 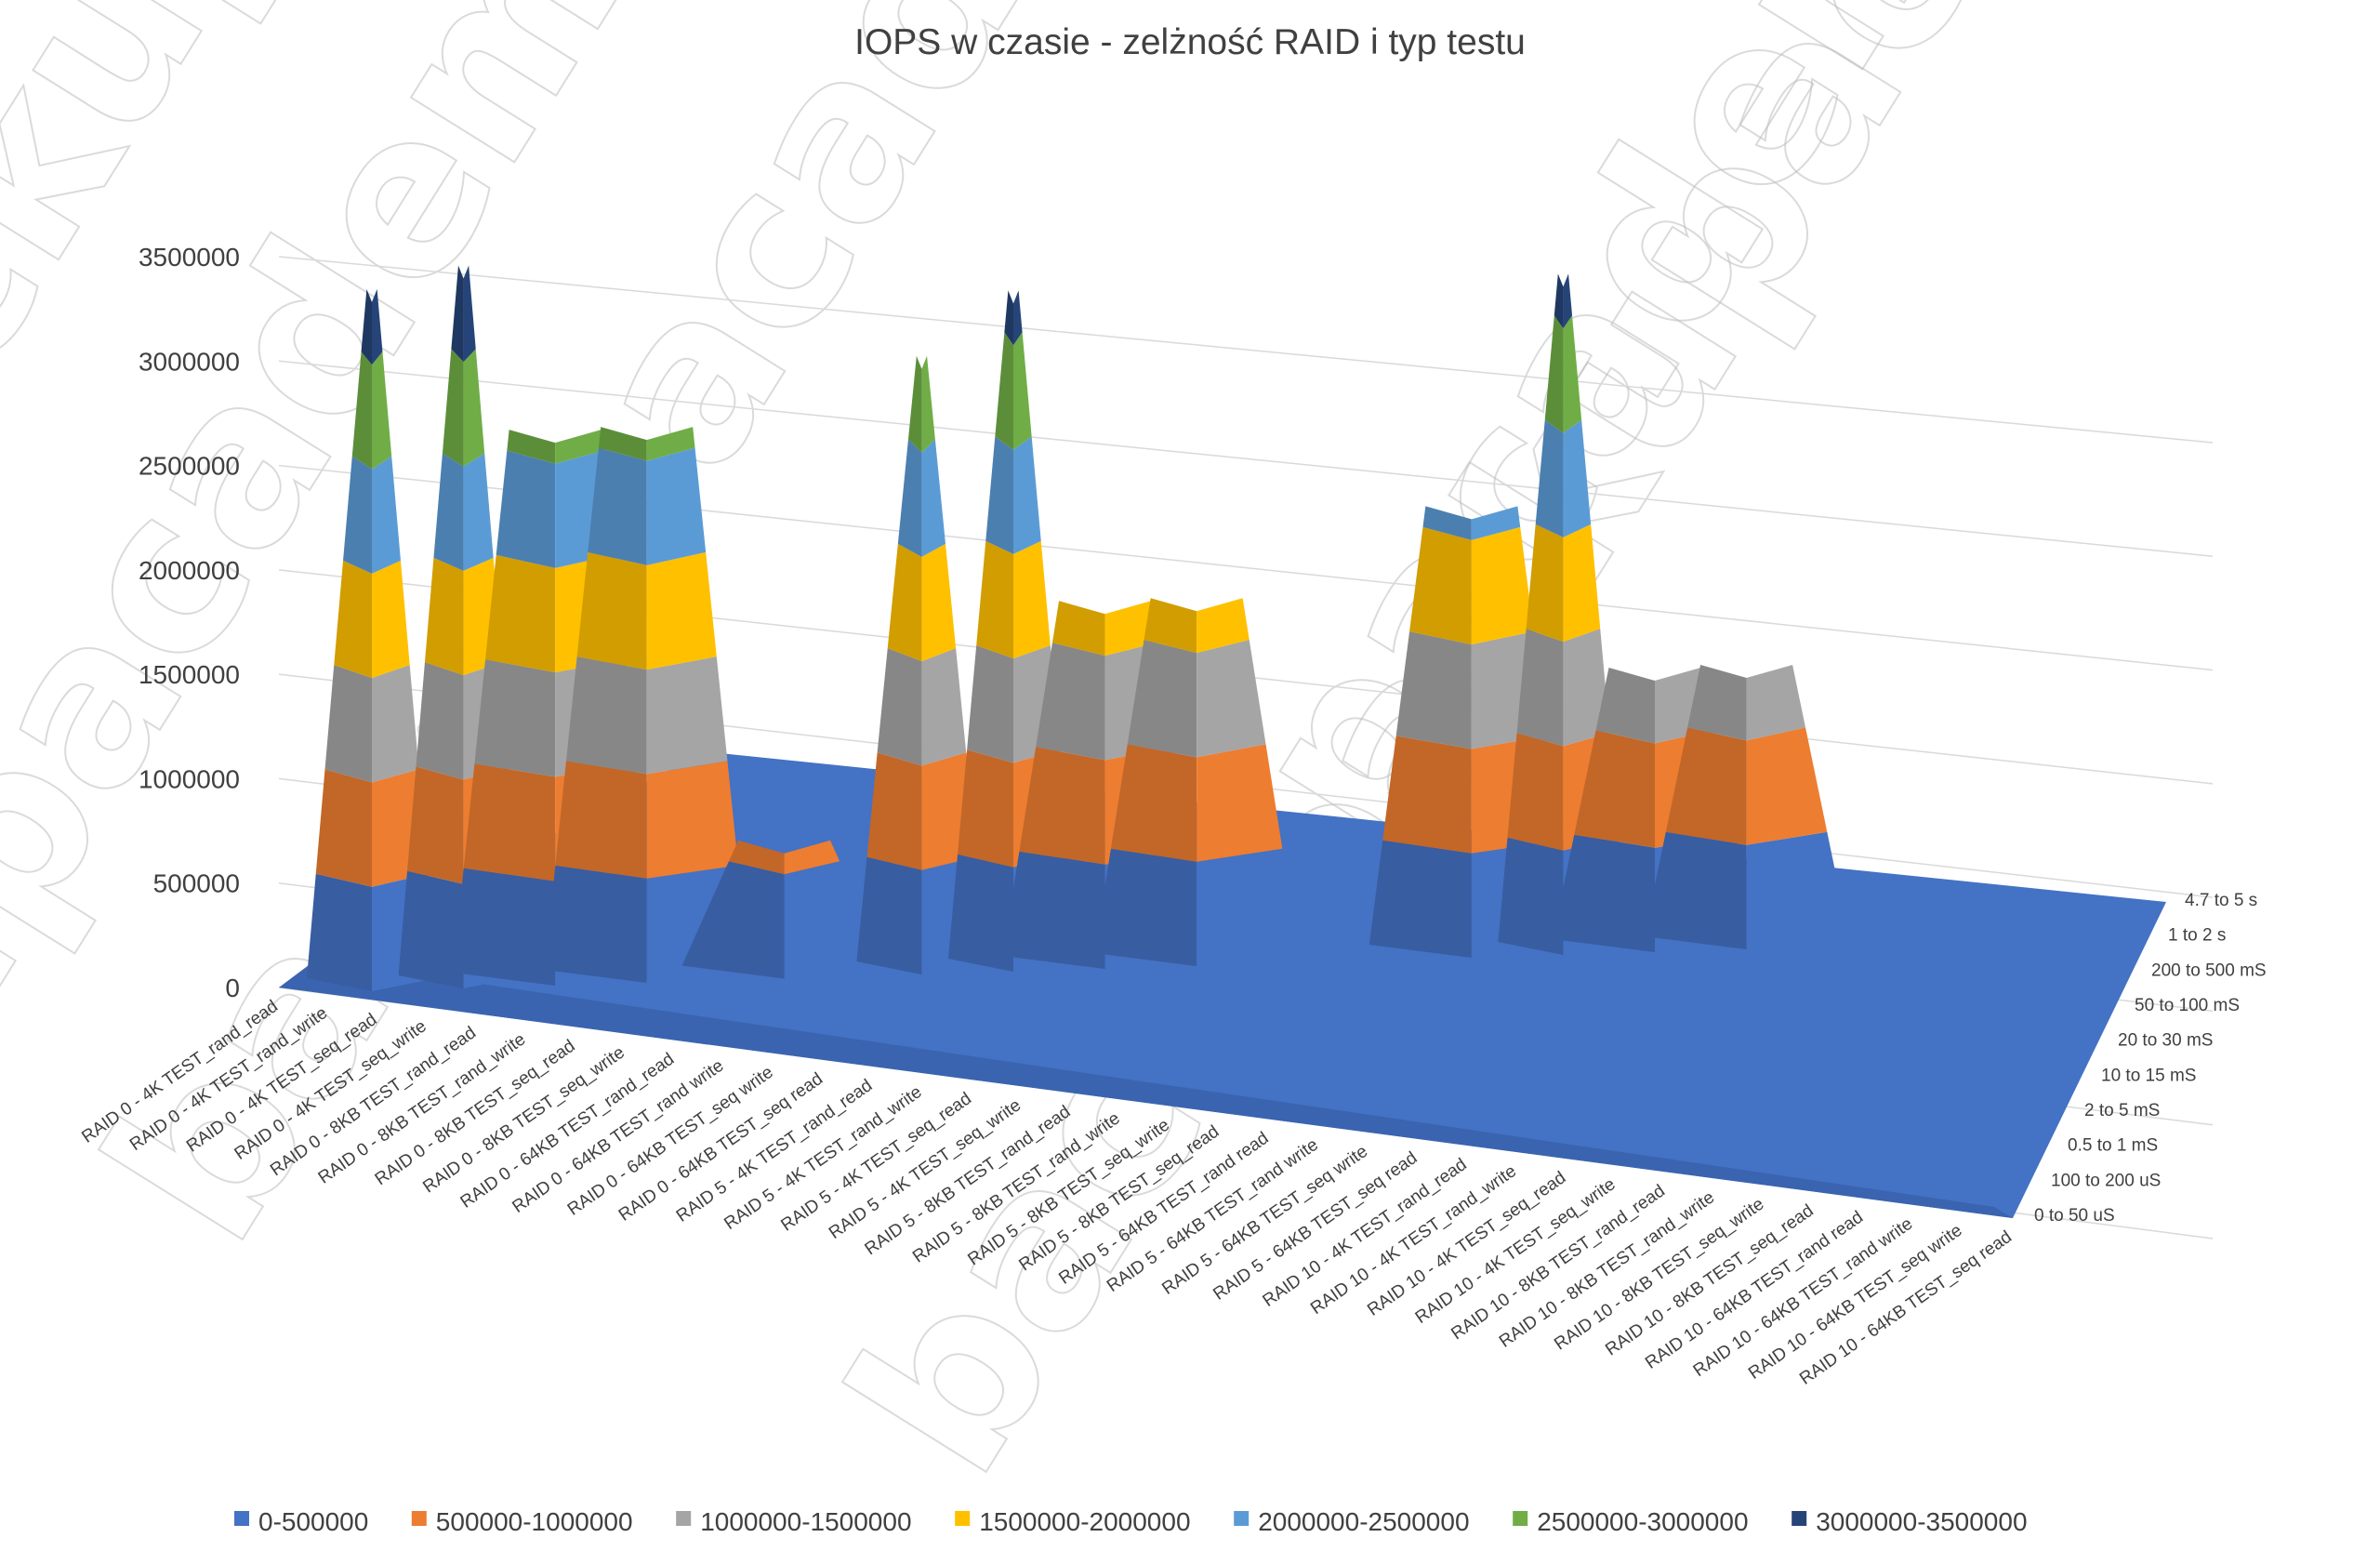 I want to click on legend-label: 500000-1000000, so click(x=534, y=1521).